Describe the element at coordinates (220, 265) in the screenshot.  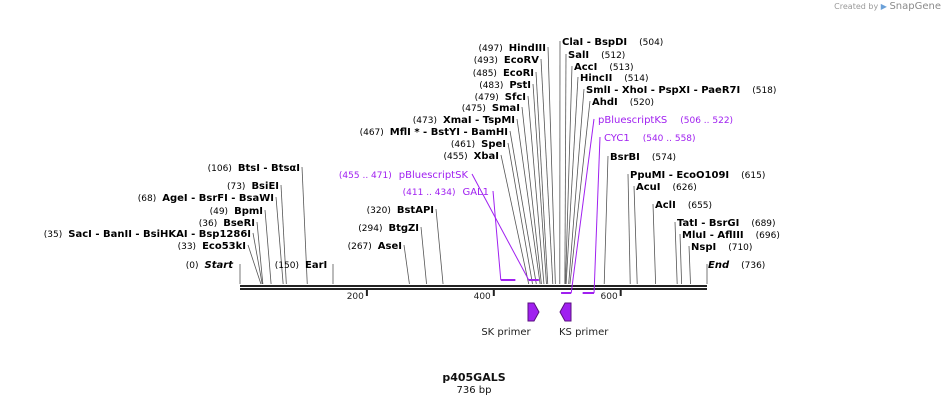
I see `site-name: Start` at that location.